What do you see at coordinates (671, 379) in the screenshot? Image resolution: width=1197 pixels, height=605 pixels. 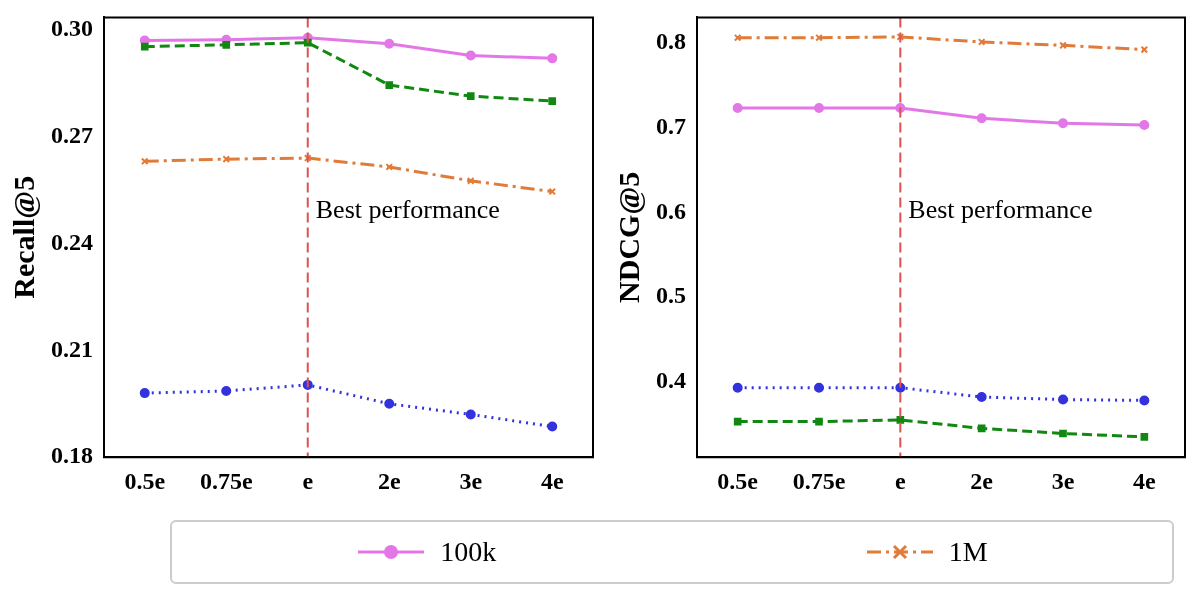 I see `y-tick-label: 0.4` at bounding box center [671, 379].